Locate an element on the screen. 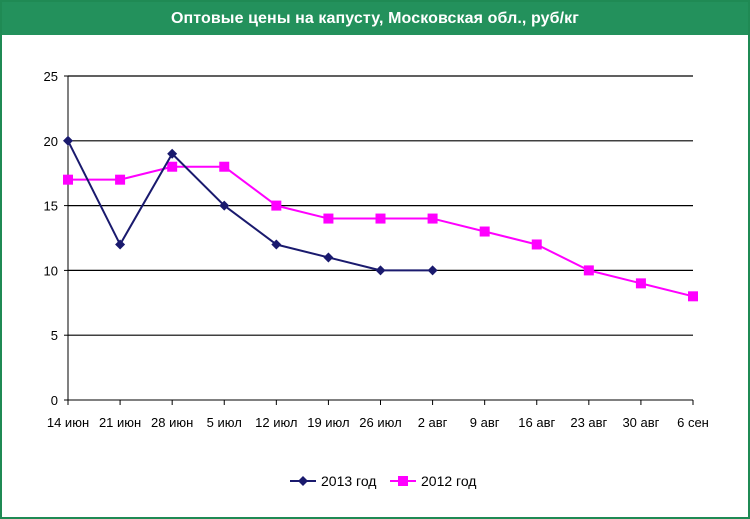 This screenshot has width=750, height=519. y-tick-label: 0 is located at coordinates (54, 400).